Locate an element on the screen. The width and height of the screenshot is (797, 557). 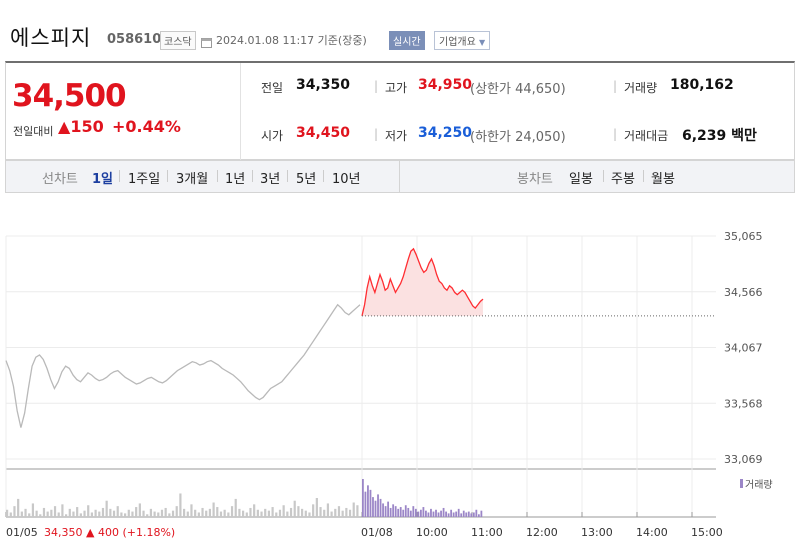
y-tick-label: 33,568 is located at coordinates (743, 403).